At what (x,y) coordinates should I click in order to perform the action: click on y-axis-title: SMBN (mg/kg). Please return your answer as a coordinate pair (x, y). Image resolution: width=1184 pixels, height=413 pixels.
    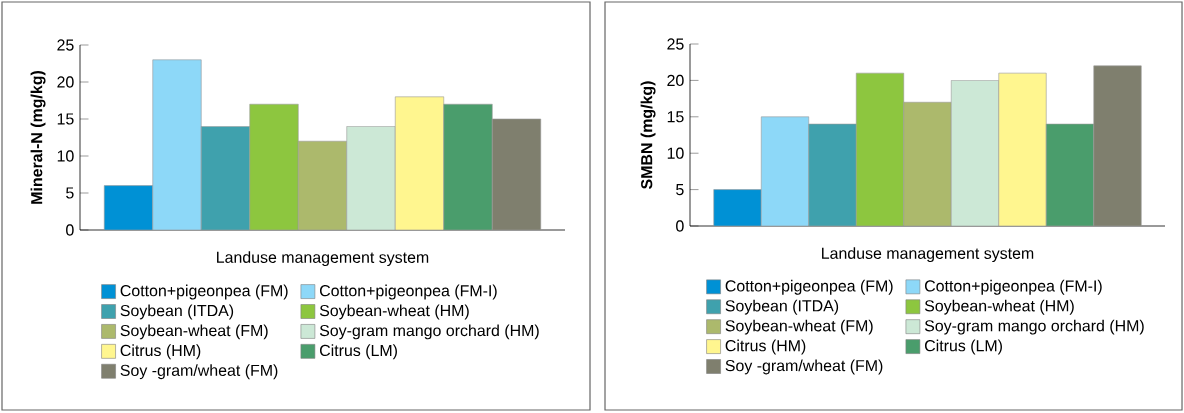
    Looking at the image, I should click on (648, 135).